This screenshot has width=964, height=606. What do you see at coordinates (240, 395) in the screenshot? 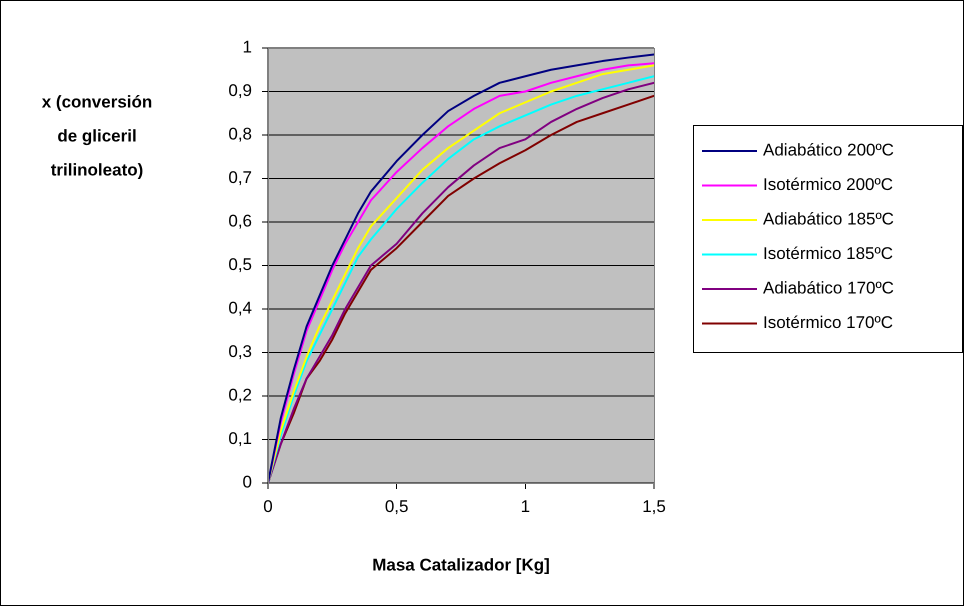
I see `y-tick-label: 0,2` at bounding box center [240, 395].